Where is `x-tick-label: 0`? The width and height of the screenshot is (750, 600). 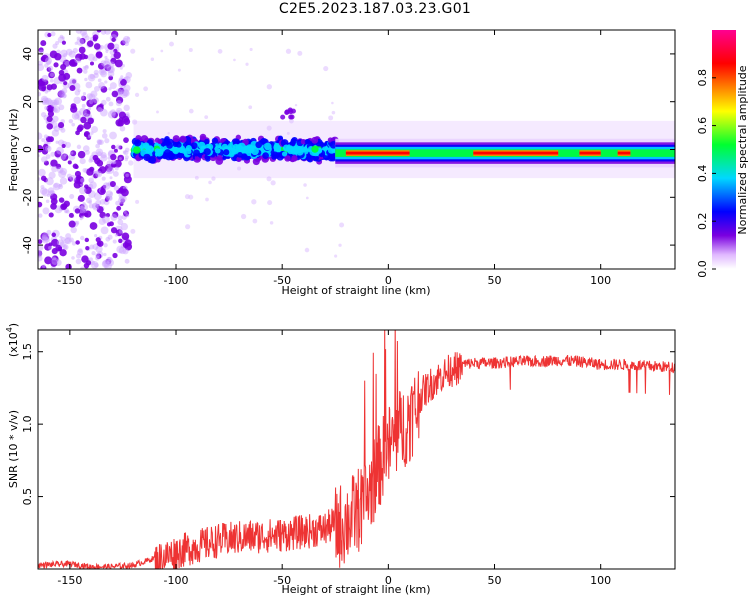
x-tick-label: 0 is located at coordinates (388, 280).